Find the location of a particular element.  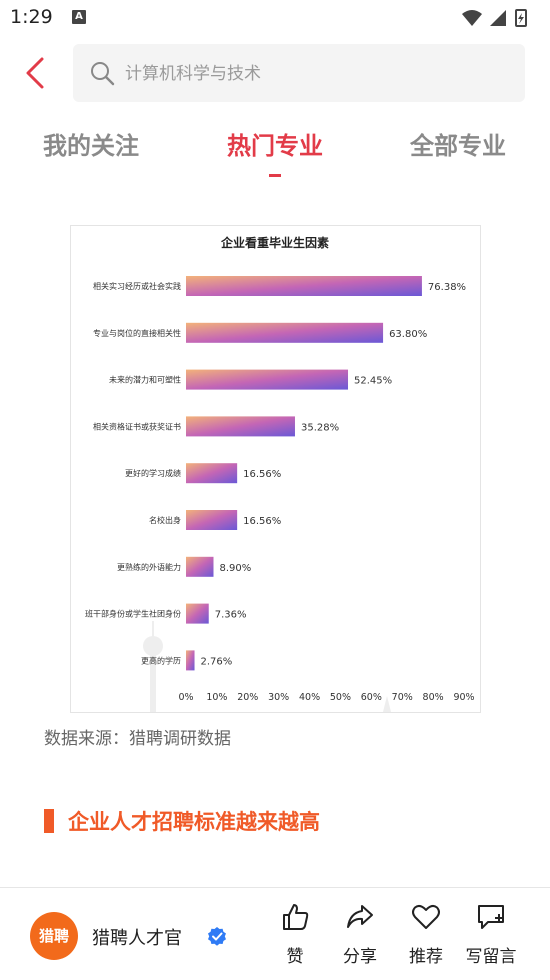

category-label: 更高的学历 is located at coordinates (161, 660).